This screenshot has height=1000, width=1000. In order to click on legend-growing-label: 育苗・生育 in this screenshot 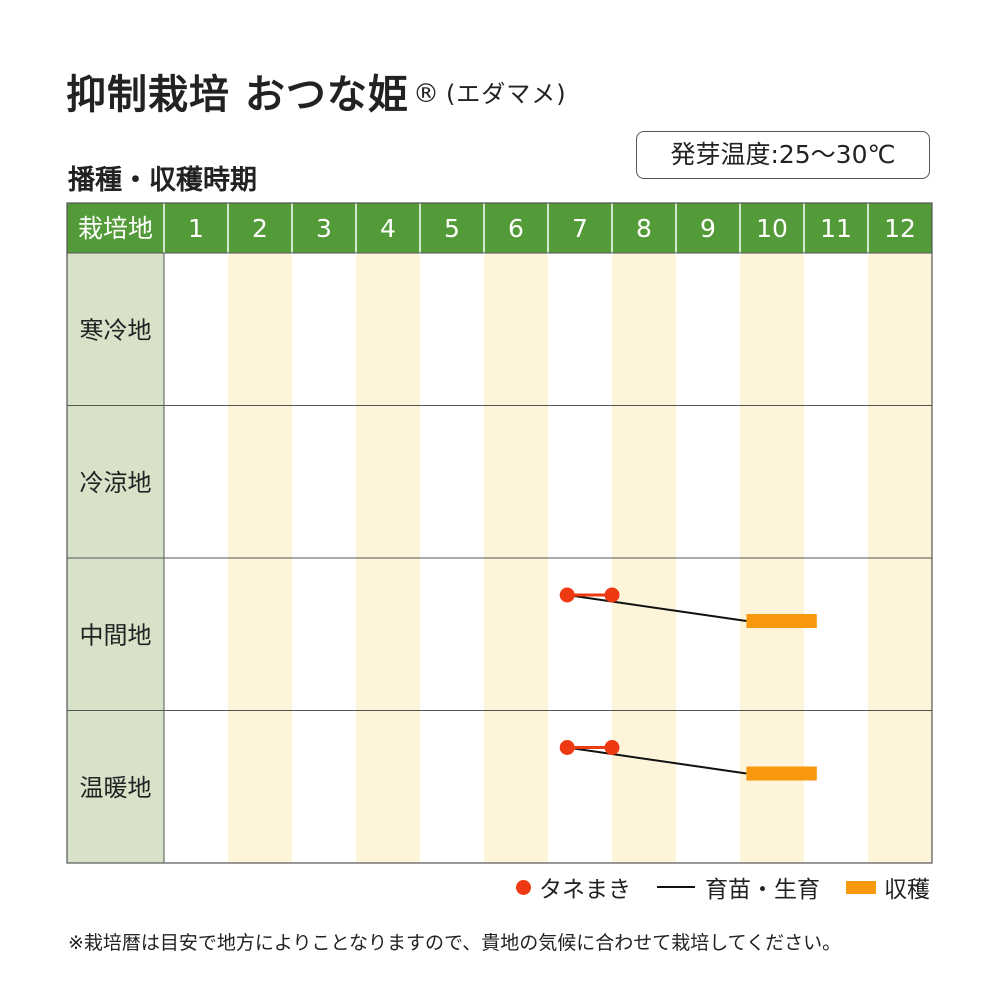, I will do `click(762, 890)`.